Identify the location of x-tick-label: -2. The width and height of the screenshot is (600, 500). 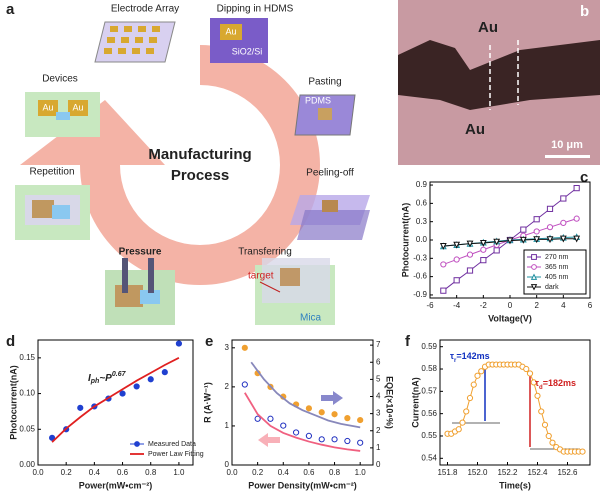
(484, 305).